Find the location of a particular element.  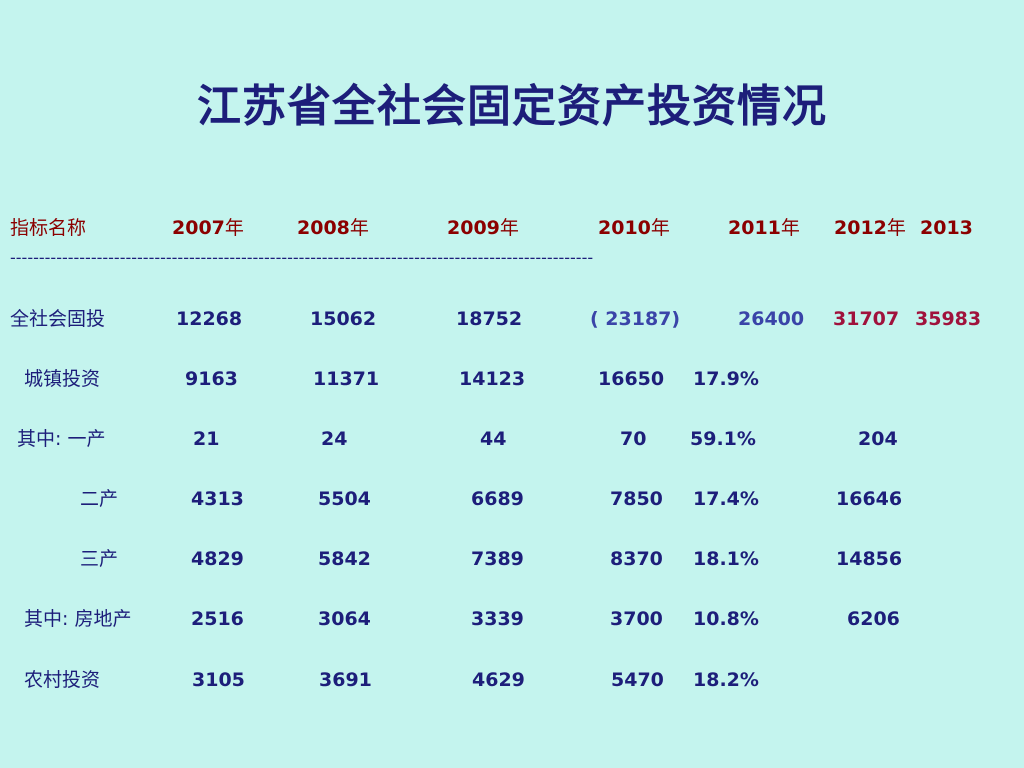

cell-secondary-2008: 5504 is located at coordinates (344, 499).